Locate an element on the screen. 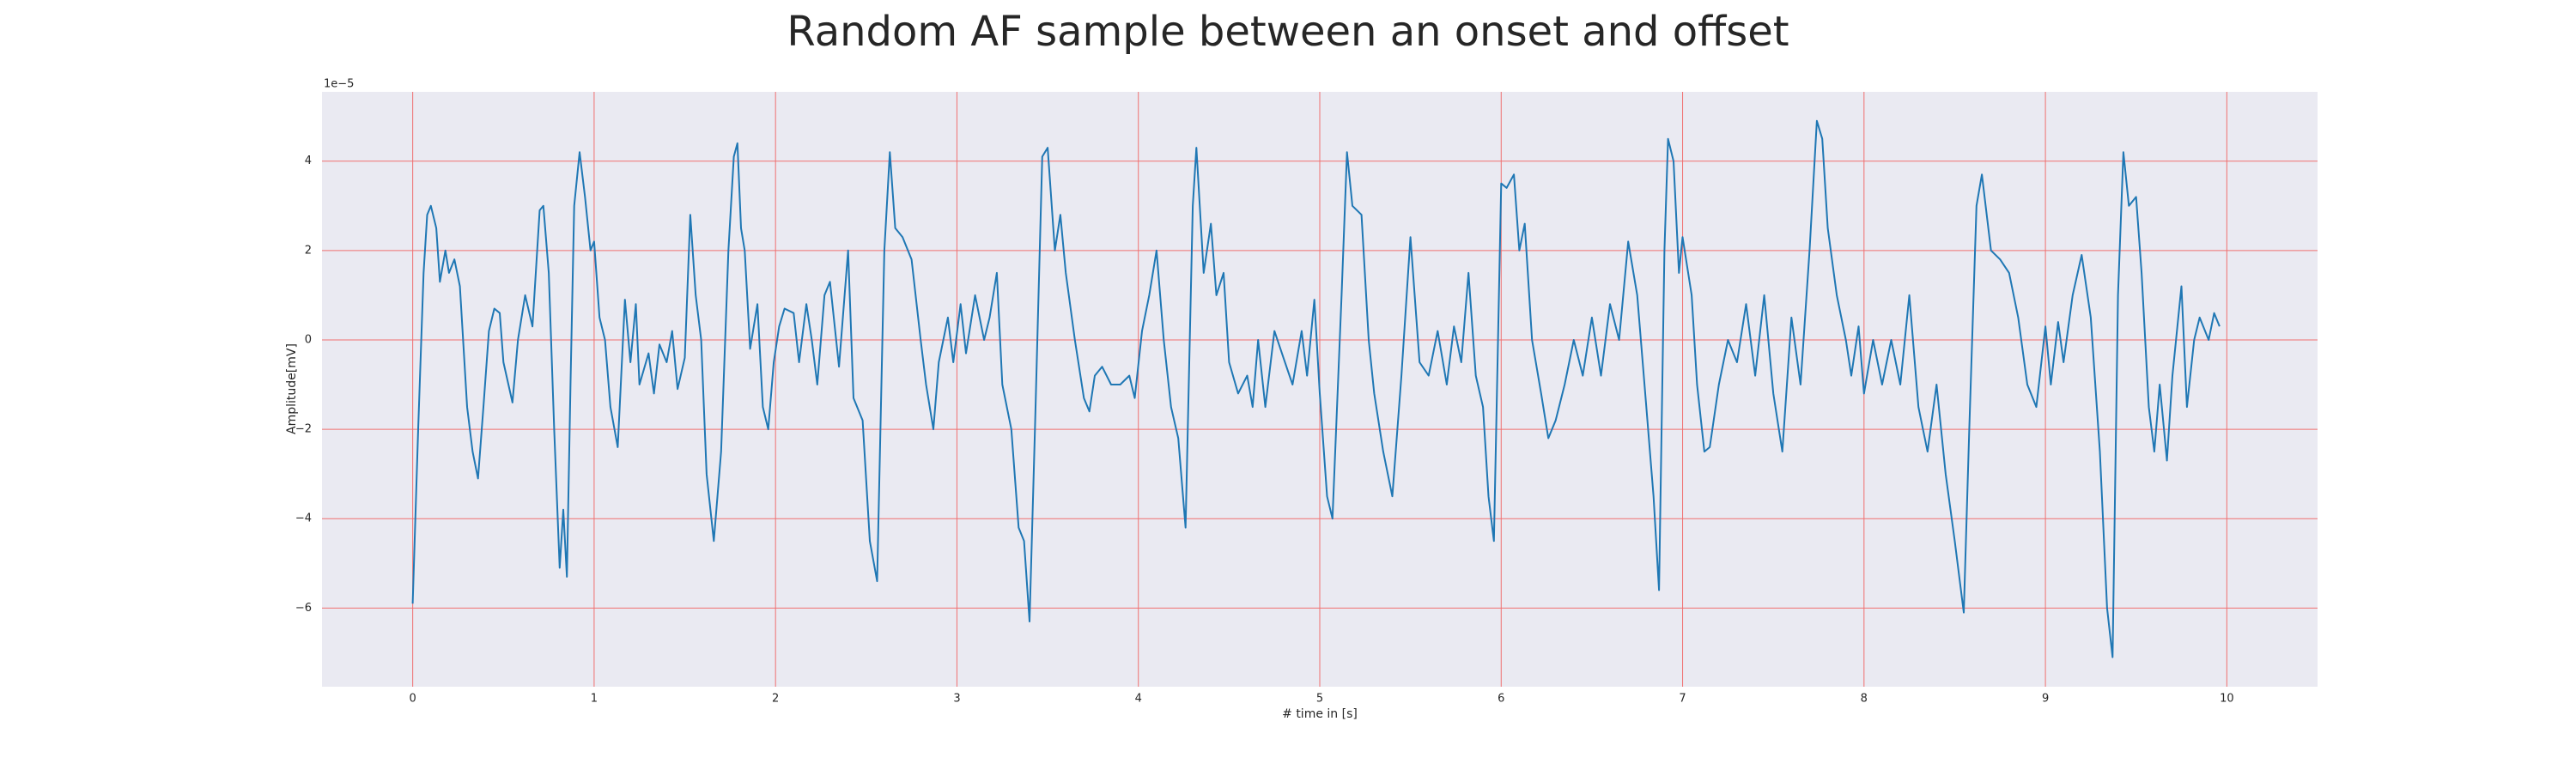 This screenshot has width=2576, height=776. y-axis-label: Amplitude[mV] is located at coordinates (292, 388).